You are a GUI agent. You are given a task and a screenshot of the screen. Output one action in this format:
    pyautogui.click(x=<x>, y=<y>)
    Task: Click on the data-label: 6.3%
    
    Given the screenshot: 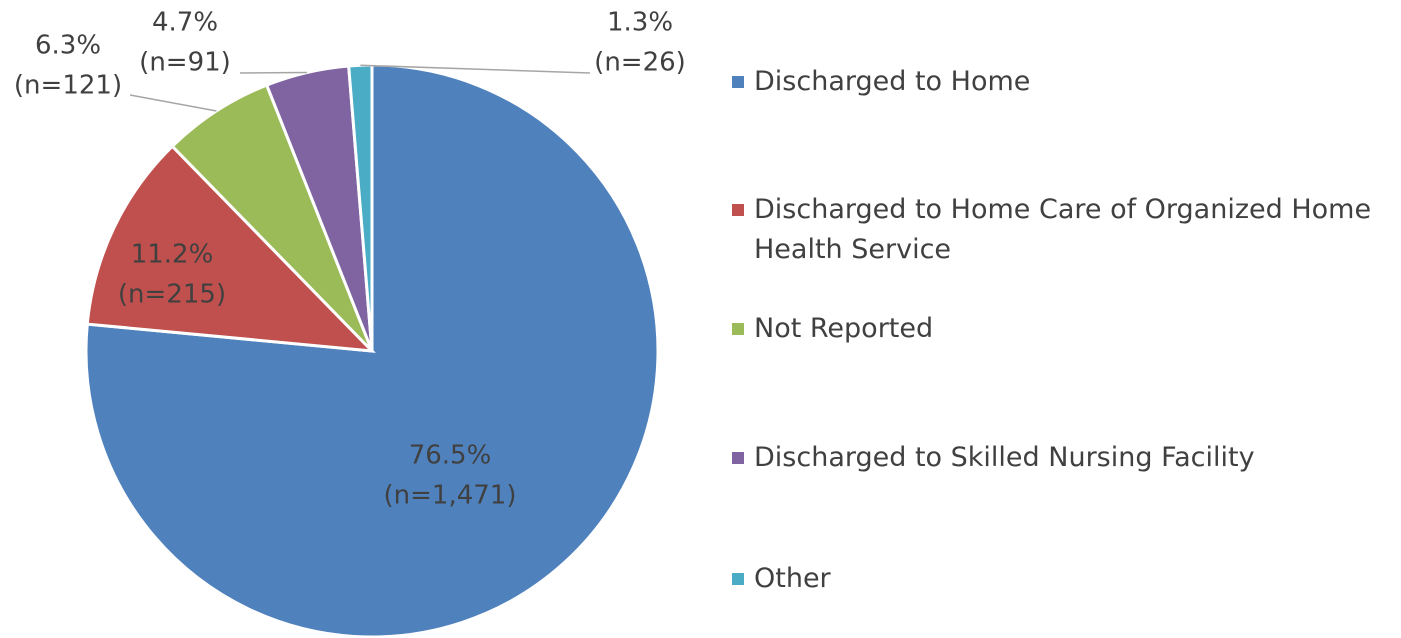 What is the action you would take?
    pyautogui.click(x=68, y=46)
    